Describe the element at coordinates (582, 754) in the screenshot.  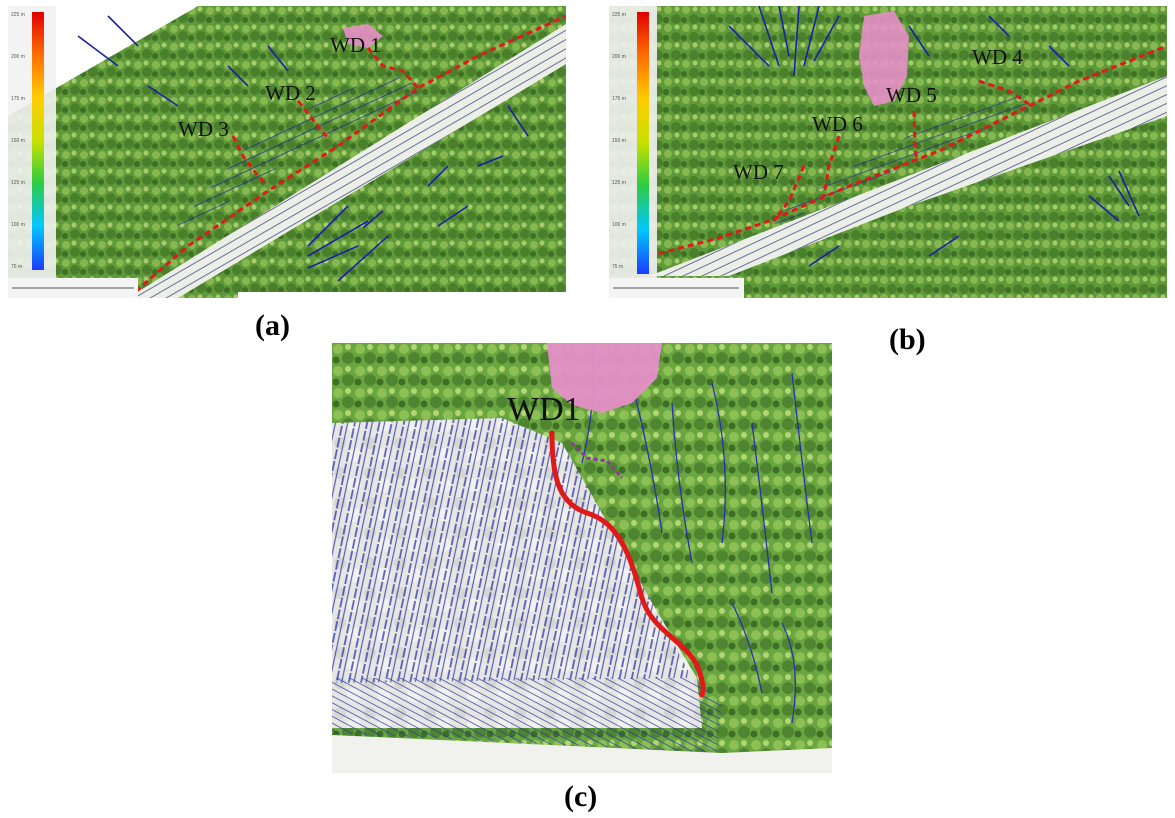
I see `bare-ground` at that location.